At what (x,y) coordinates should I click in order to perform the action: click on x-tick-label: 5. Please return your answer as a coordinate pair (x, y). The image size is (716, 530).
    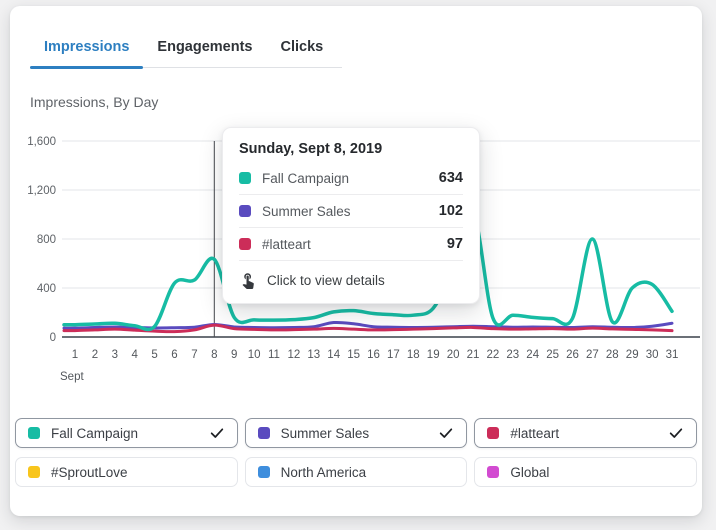
    Looking at the image, I should click on (154, 355).